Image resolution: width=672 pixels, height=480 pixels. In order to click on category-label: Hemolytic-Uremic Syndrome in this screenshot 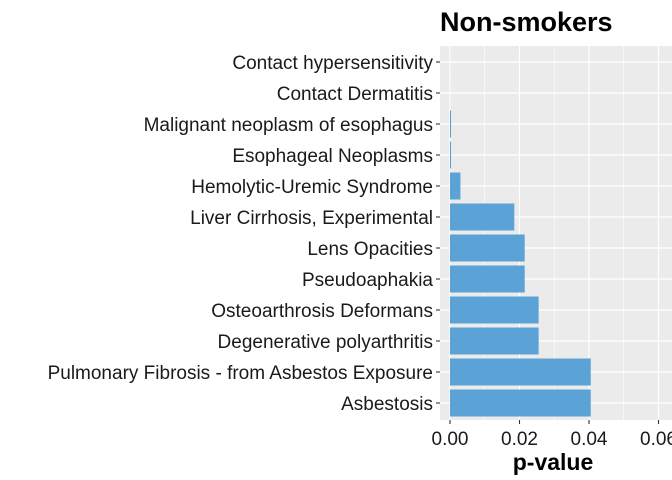, I will do `click(312, 187)`.